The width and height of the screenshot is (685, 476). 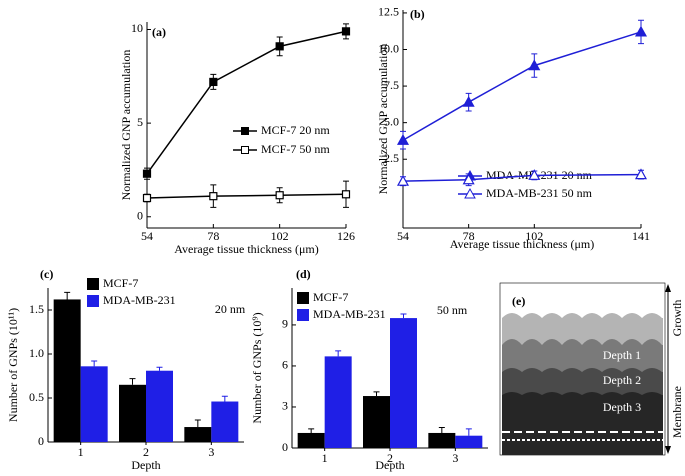 What do you see at coordinates (230, 309) in the screenshot?
I see `annotation: 20 nm` at bounding box center [230, 309].